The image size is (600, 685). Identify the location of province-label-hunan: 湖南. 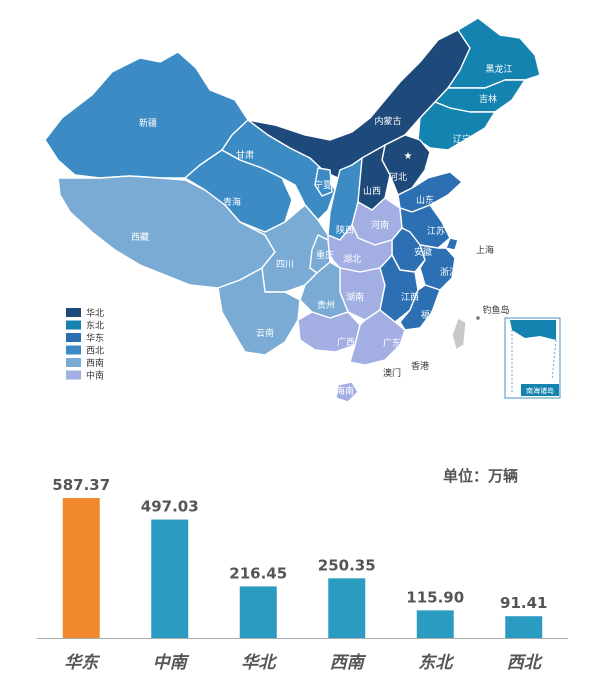
(355, 297).